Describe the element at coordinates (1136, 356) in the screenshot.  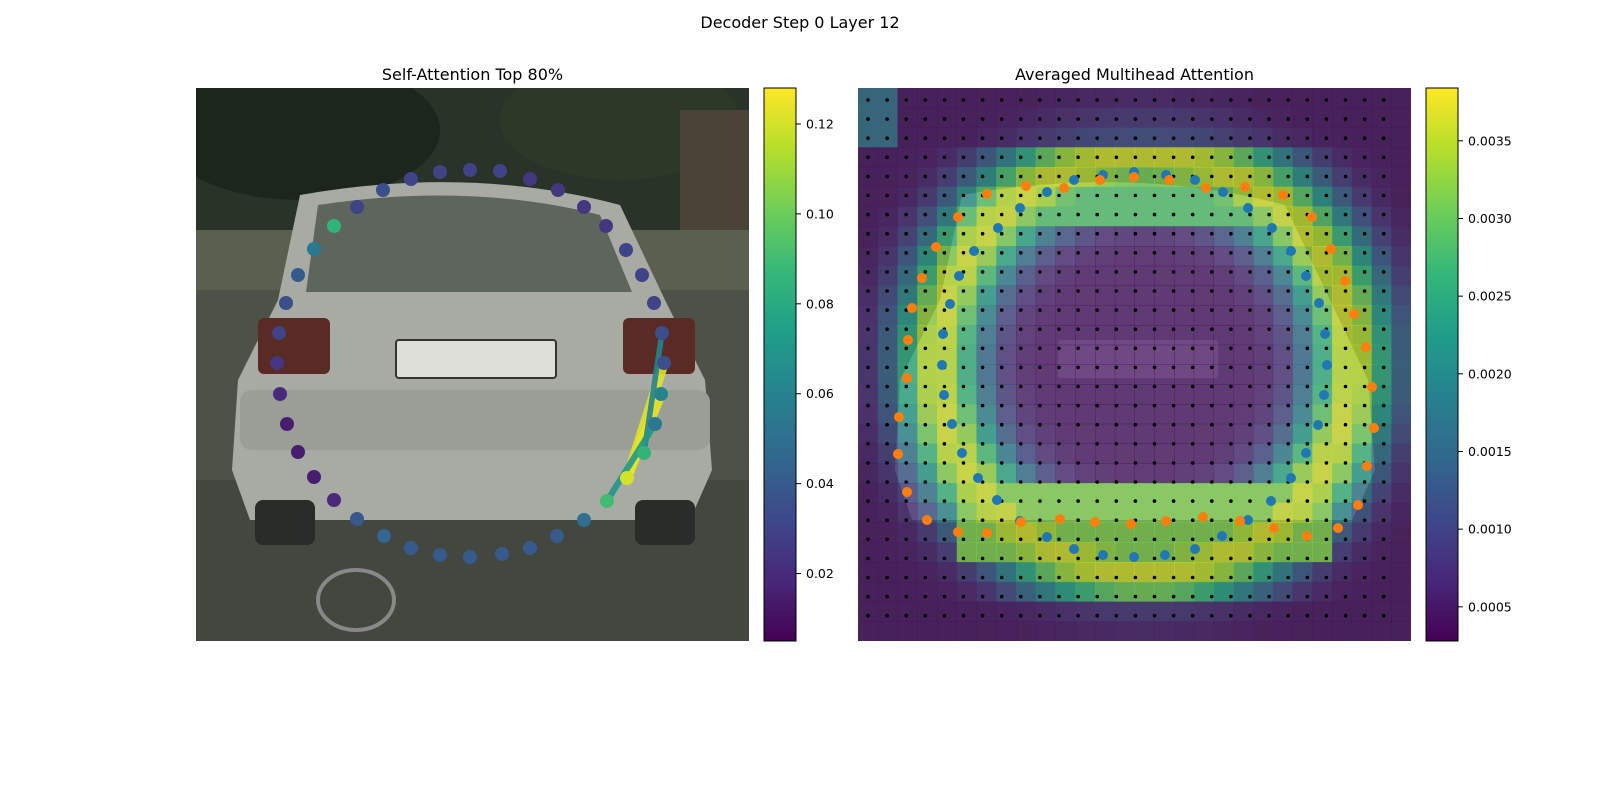
I see `sampling-points` at that location.